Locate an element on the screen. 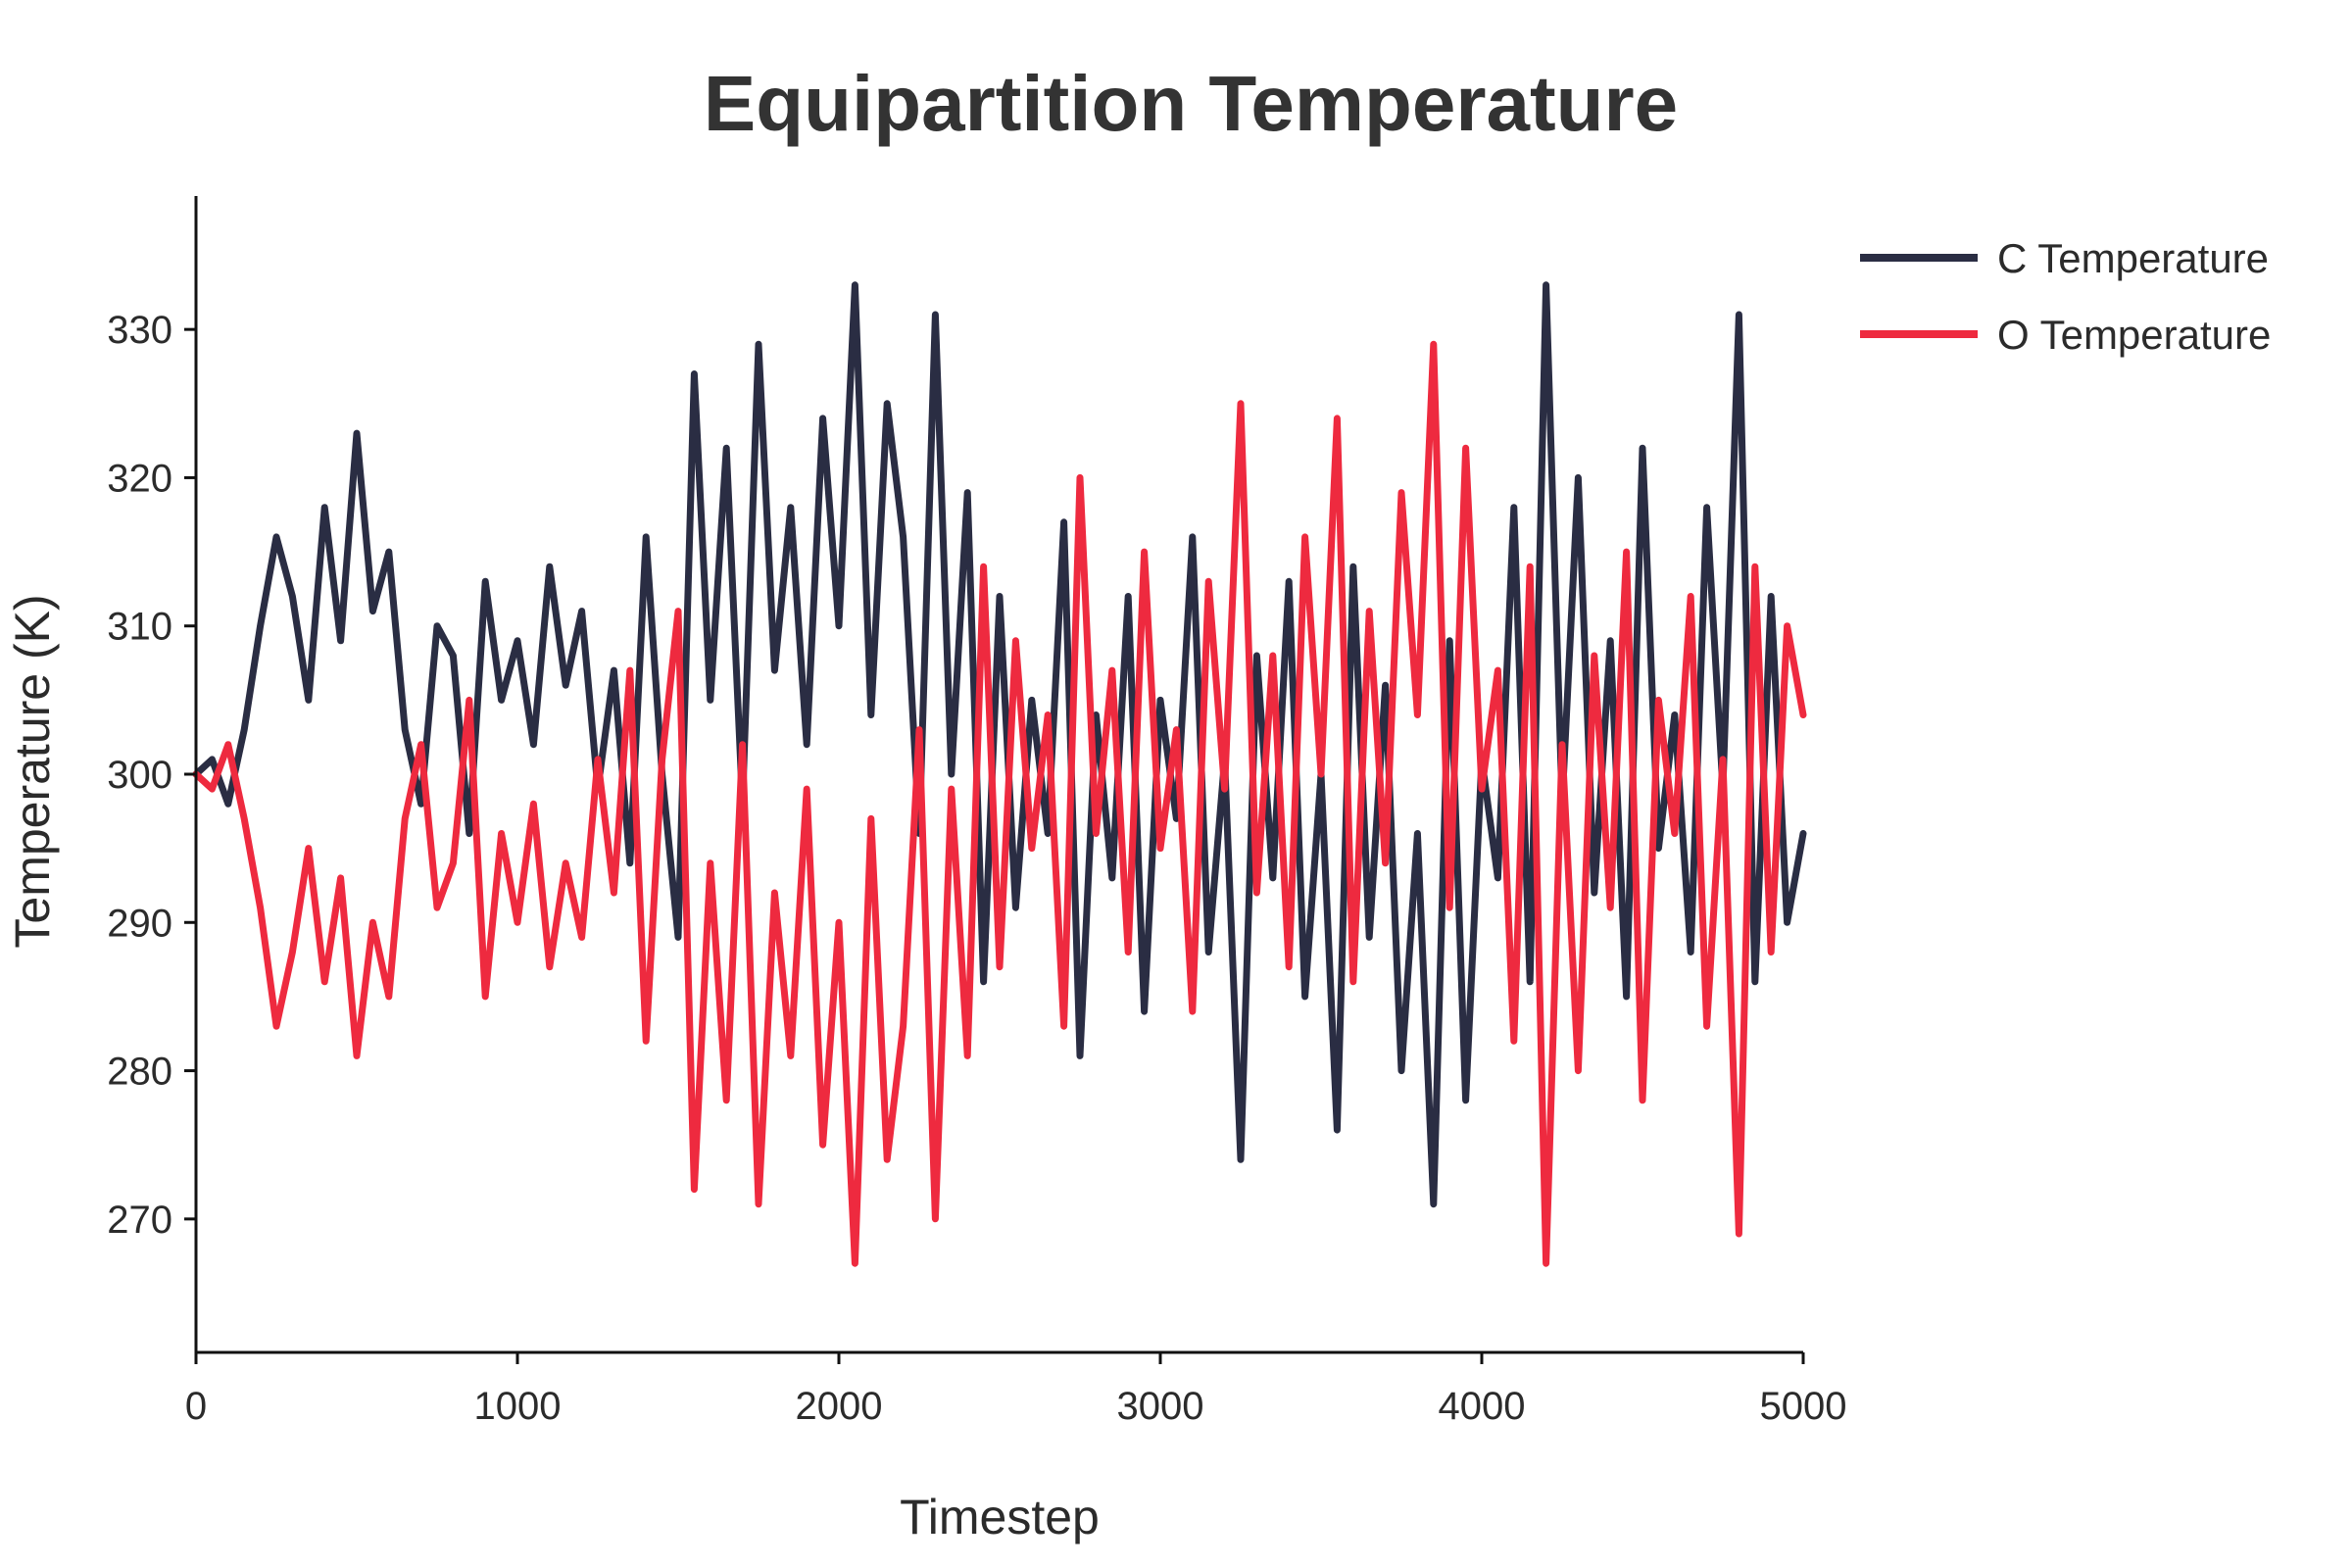 The width and height of the screenshot is (2352, 1568). y-tick-label: 280 is located at coordinates (139, 1072).